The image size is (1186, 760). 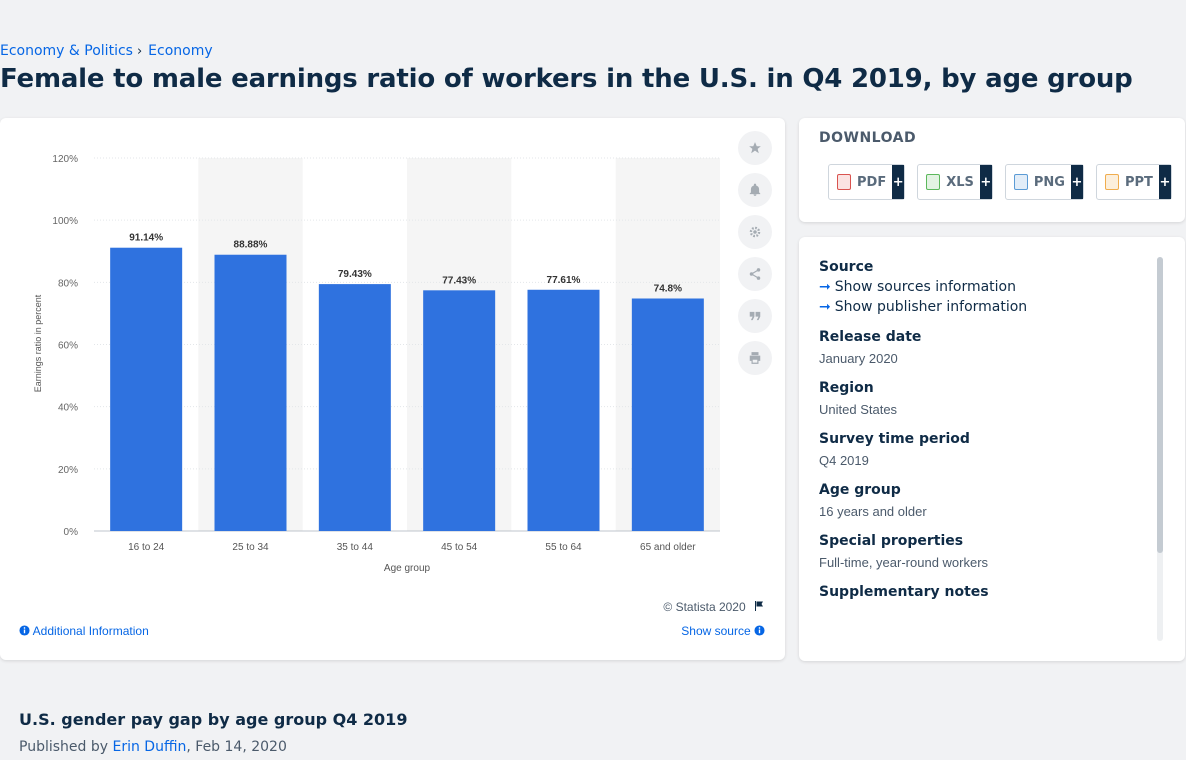 I want to click on release-date-heading: Release date, so click(x=870, y=337).